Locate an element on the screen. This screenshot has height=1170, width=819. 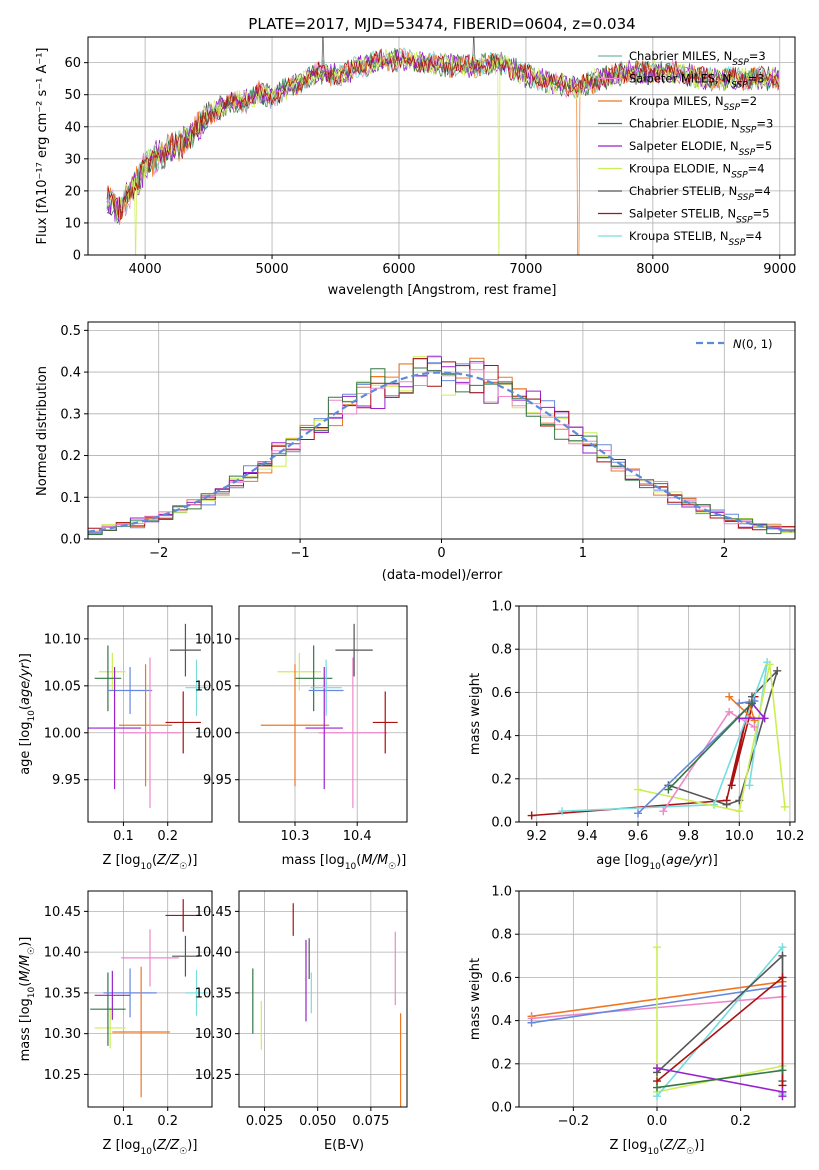
y-axis-label: mass weight is located at coordinates (475, 714).